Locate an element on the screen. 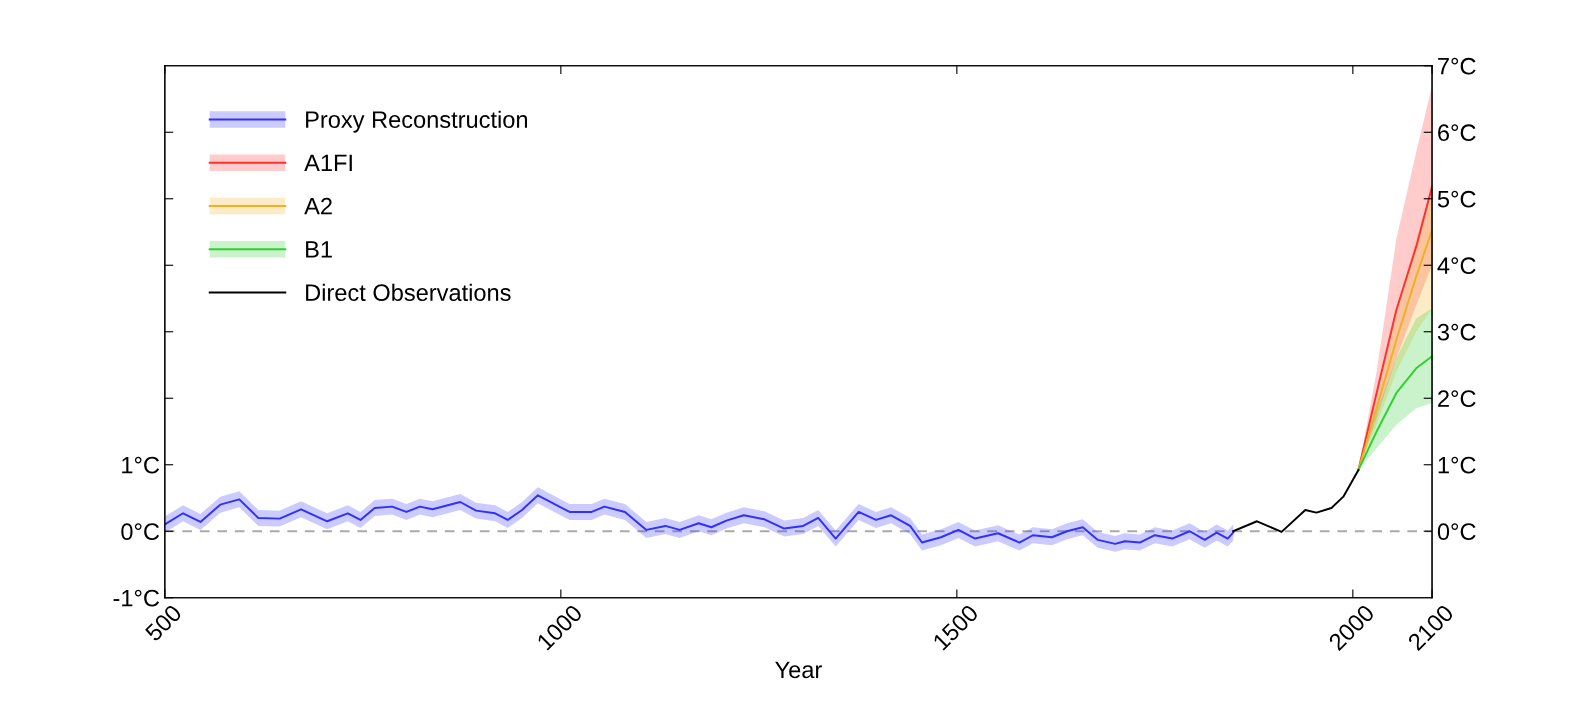  legend-label: B1 is located at coordinates (319, 249).